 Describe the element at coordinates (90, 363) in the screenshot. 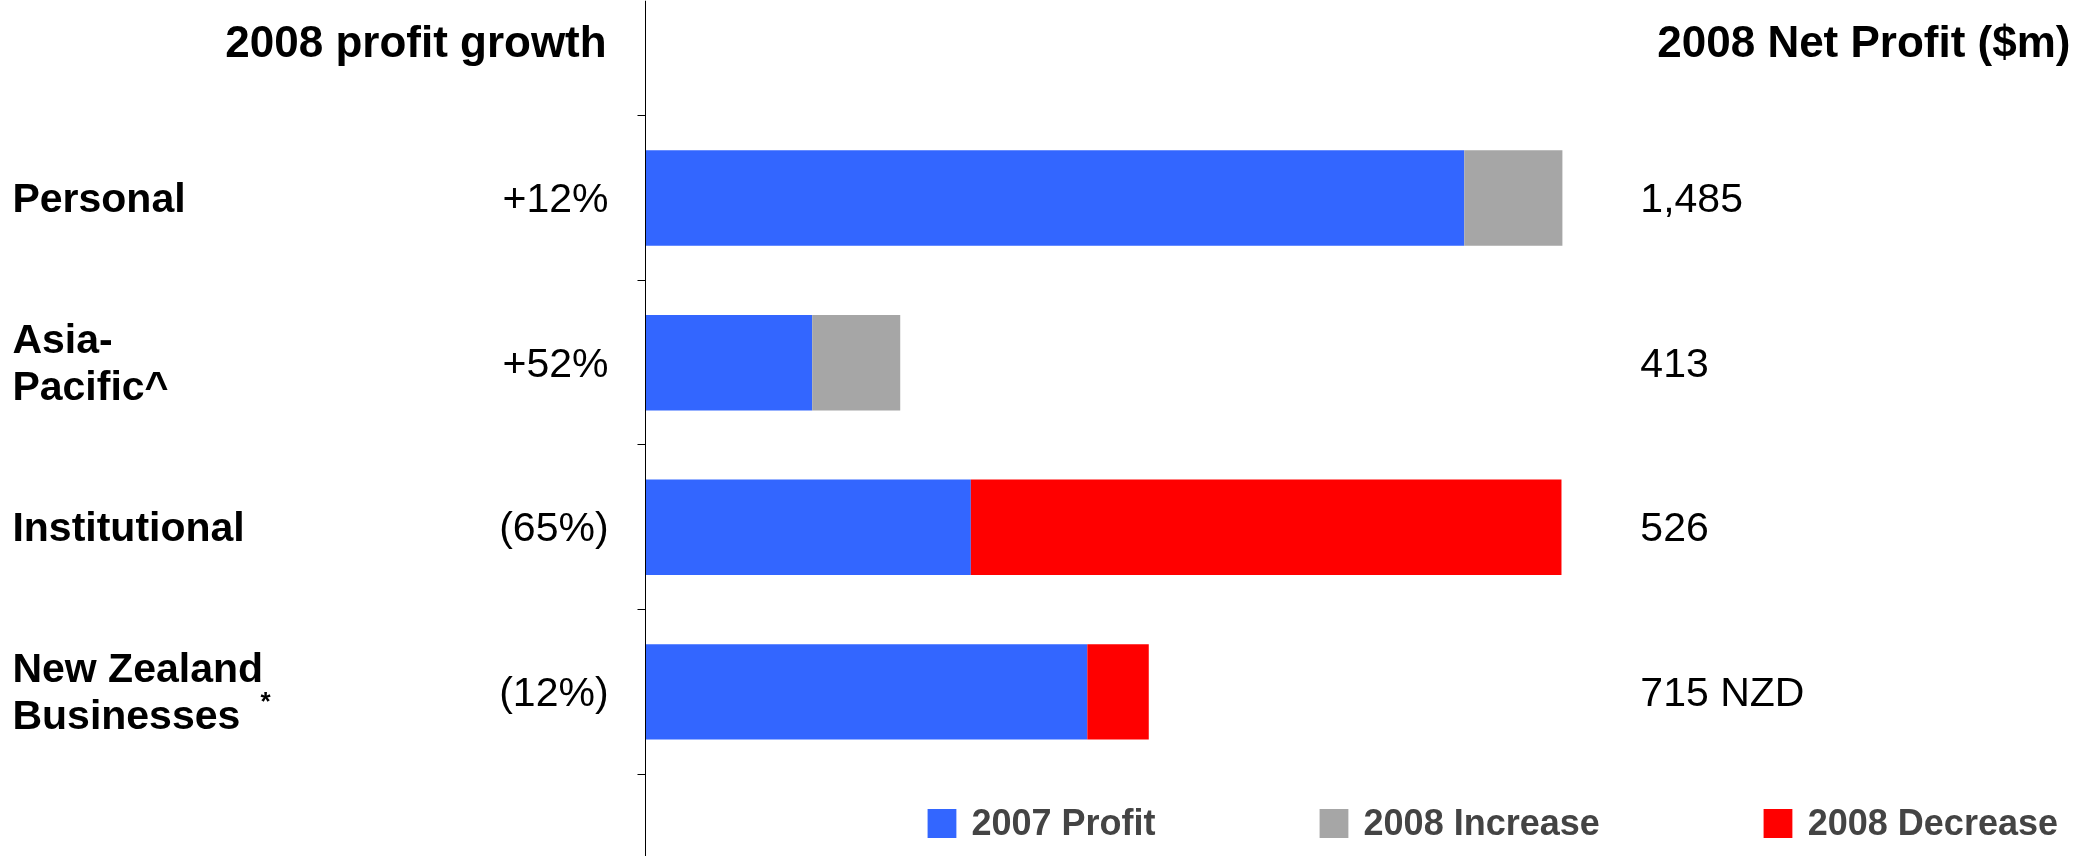

I see `y-tick-label: Asia- Pacific^` at that location.